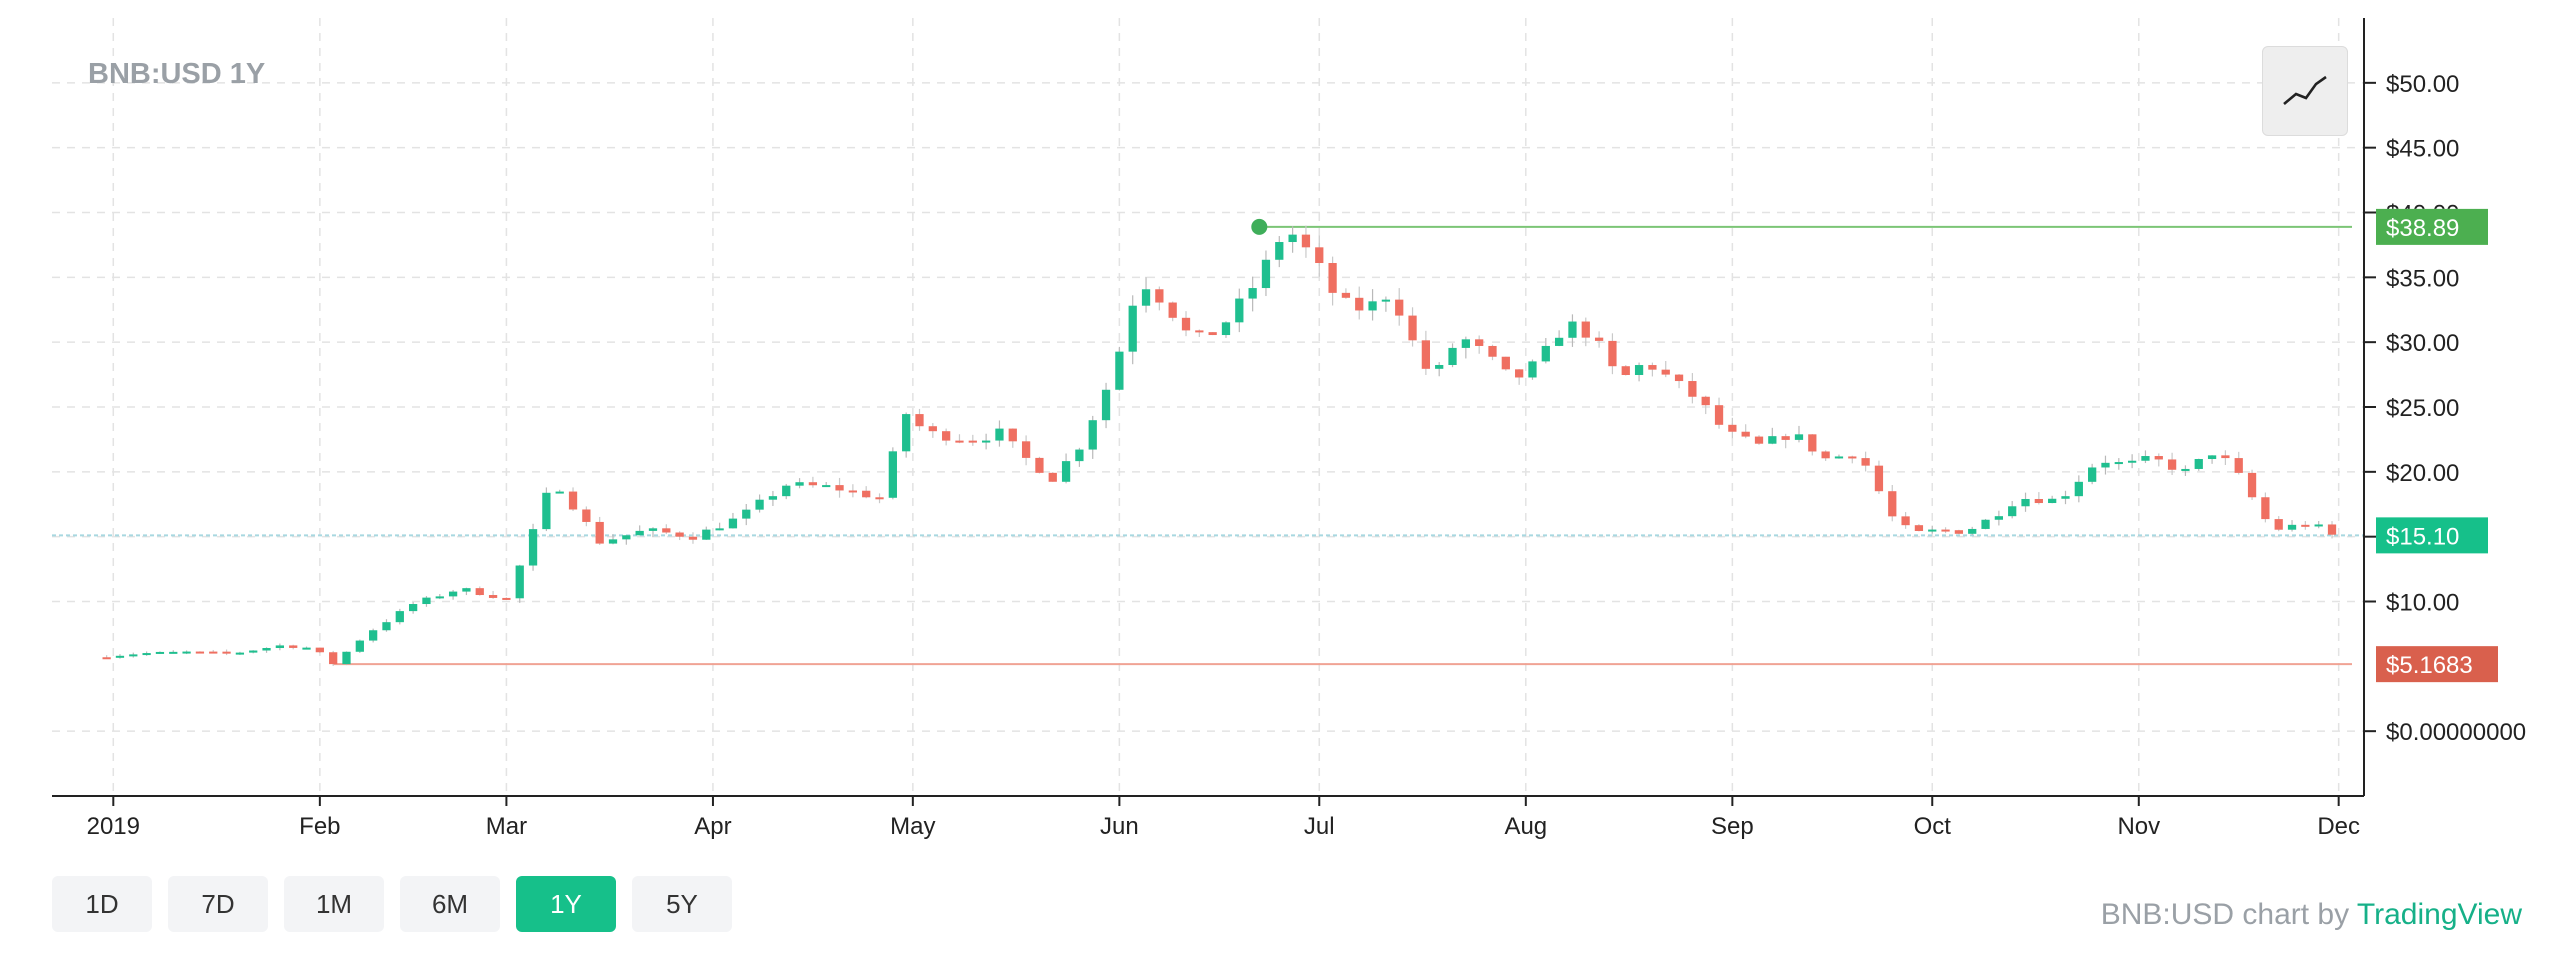 This screenshot has height=960, width=2560. What do you see at coordinates (102, 904) in the screenshot?
I see `timeframe-1d: 1D` at bounding box center [102, 904].